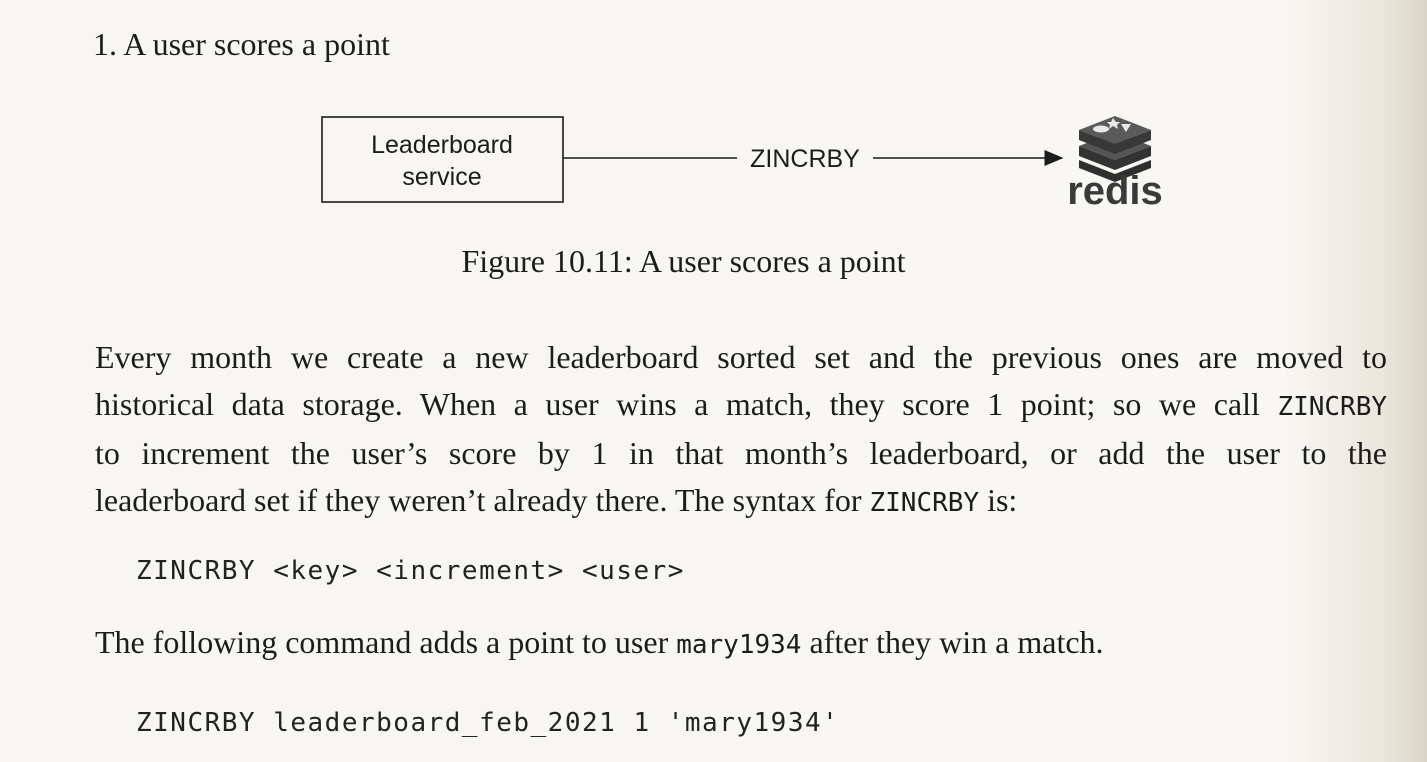 The image size is (1427, 762). Describe the element at coordinates (441, 177) in the screenshot. I see `box-label-line2: service` at that location.